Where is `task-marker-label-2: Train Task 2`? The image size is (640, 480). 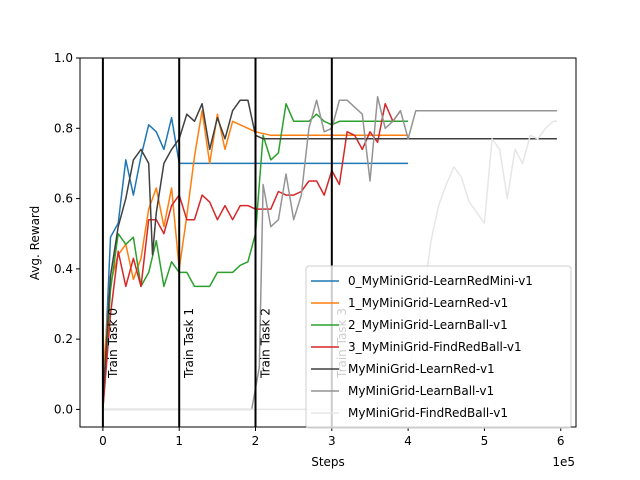 task-marker-label-2: Train Task 2 is located at coordinates (266, 343).